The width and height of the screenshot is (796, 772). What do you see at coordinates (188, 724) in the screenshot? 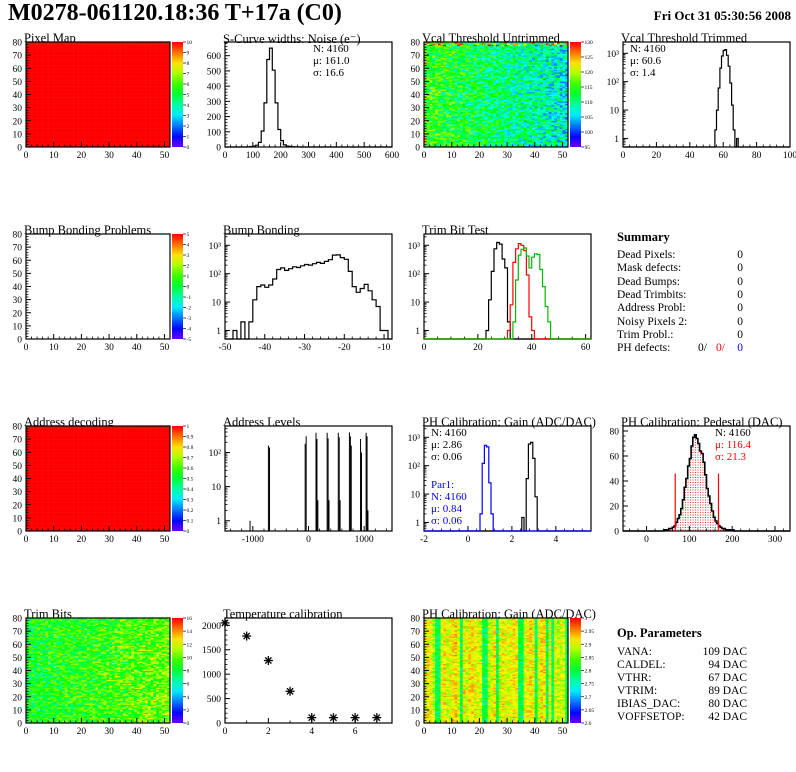
I see `colorbar-label: 0` at bounding box center [188, 724].